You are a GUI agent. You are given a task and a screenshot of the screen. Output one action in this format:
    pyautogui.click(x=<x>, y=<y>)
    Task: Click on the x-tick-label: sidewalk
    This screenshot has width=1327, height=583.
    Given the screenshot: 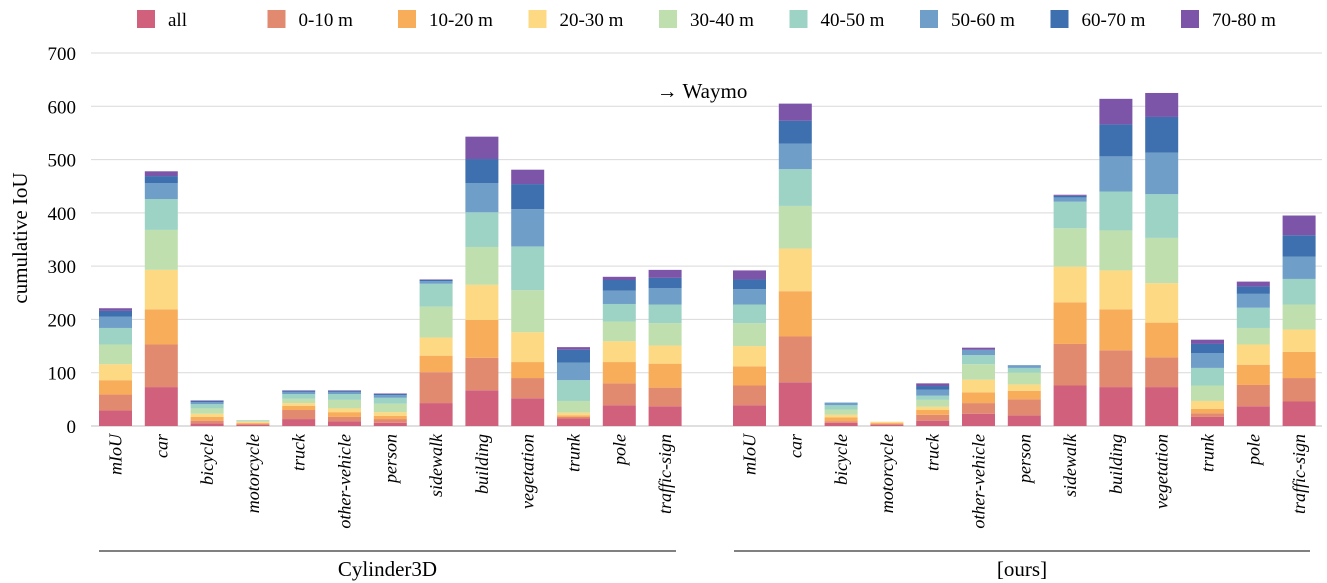 What is the action you would take?
    pyautogui.click(x=1070, y=465)
    